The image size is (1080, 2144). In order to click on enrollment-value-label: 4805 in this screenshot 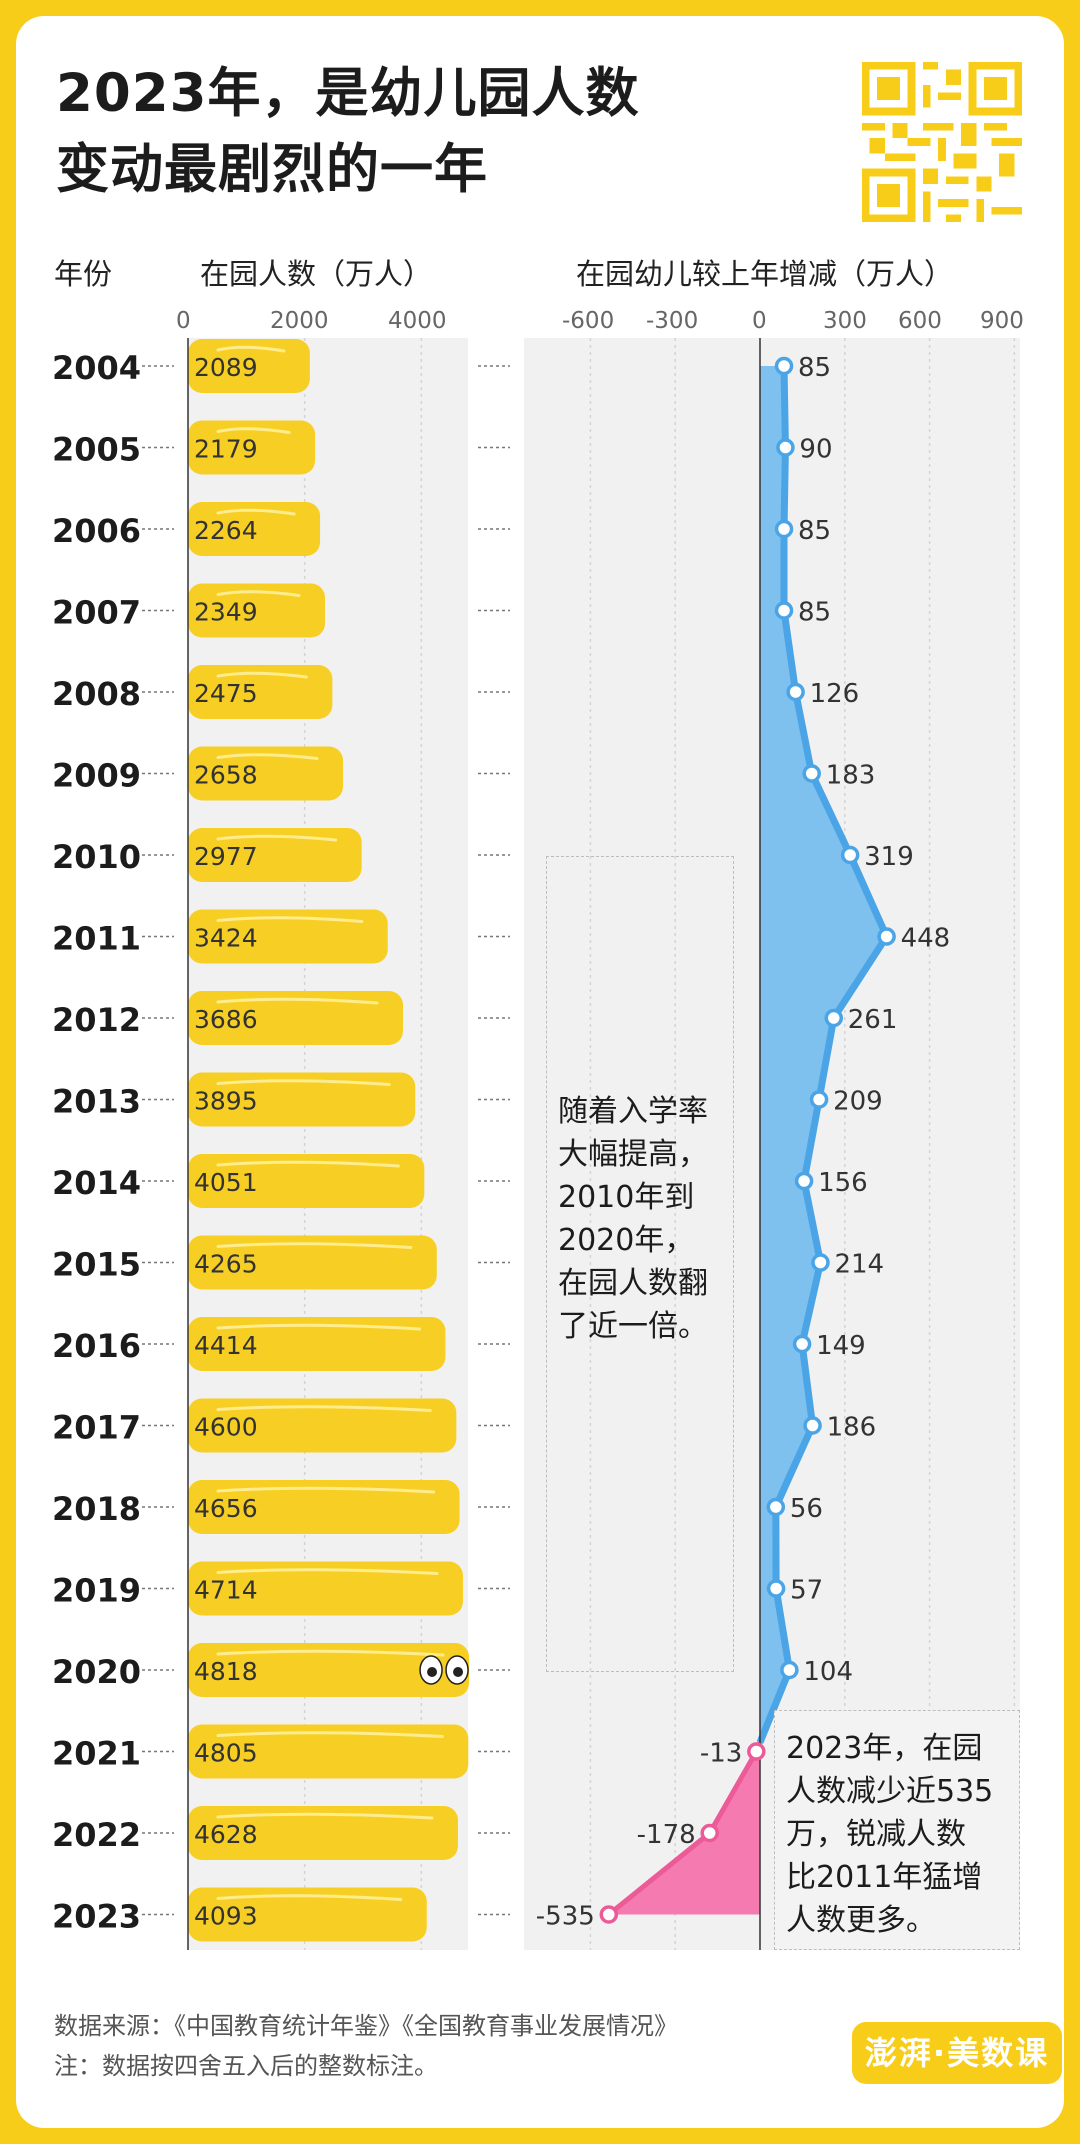, I will do `click(226, 1753)`.